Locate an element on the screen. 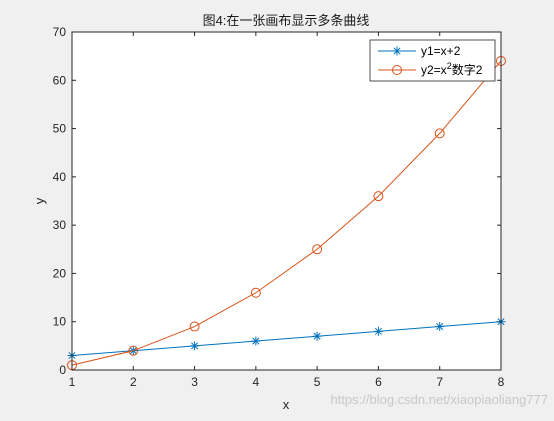  y-tick-label: 20 is located at coordinates (60, 273).